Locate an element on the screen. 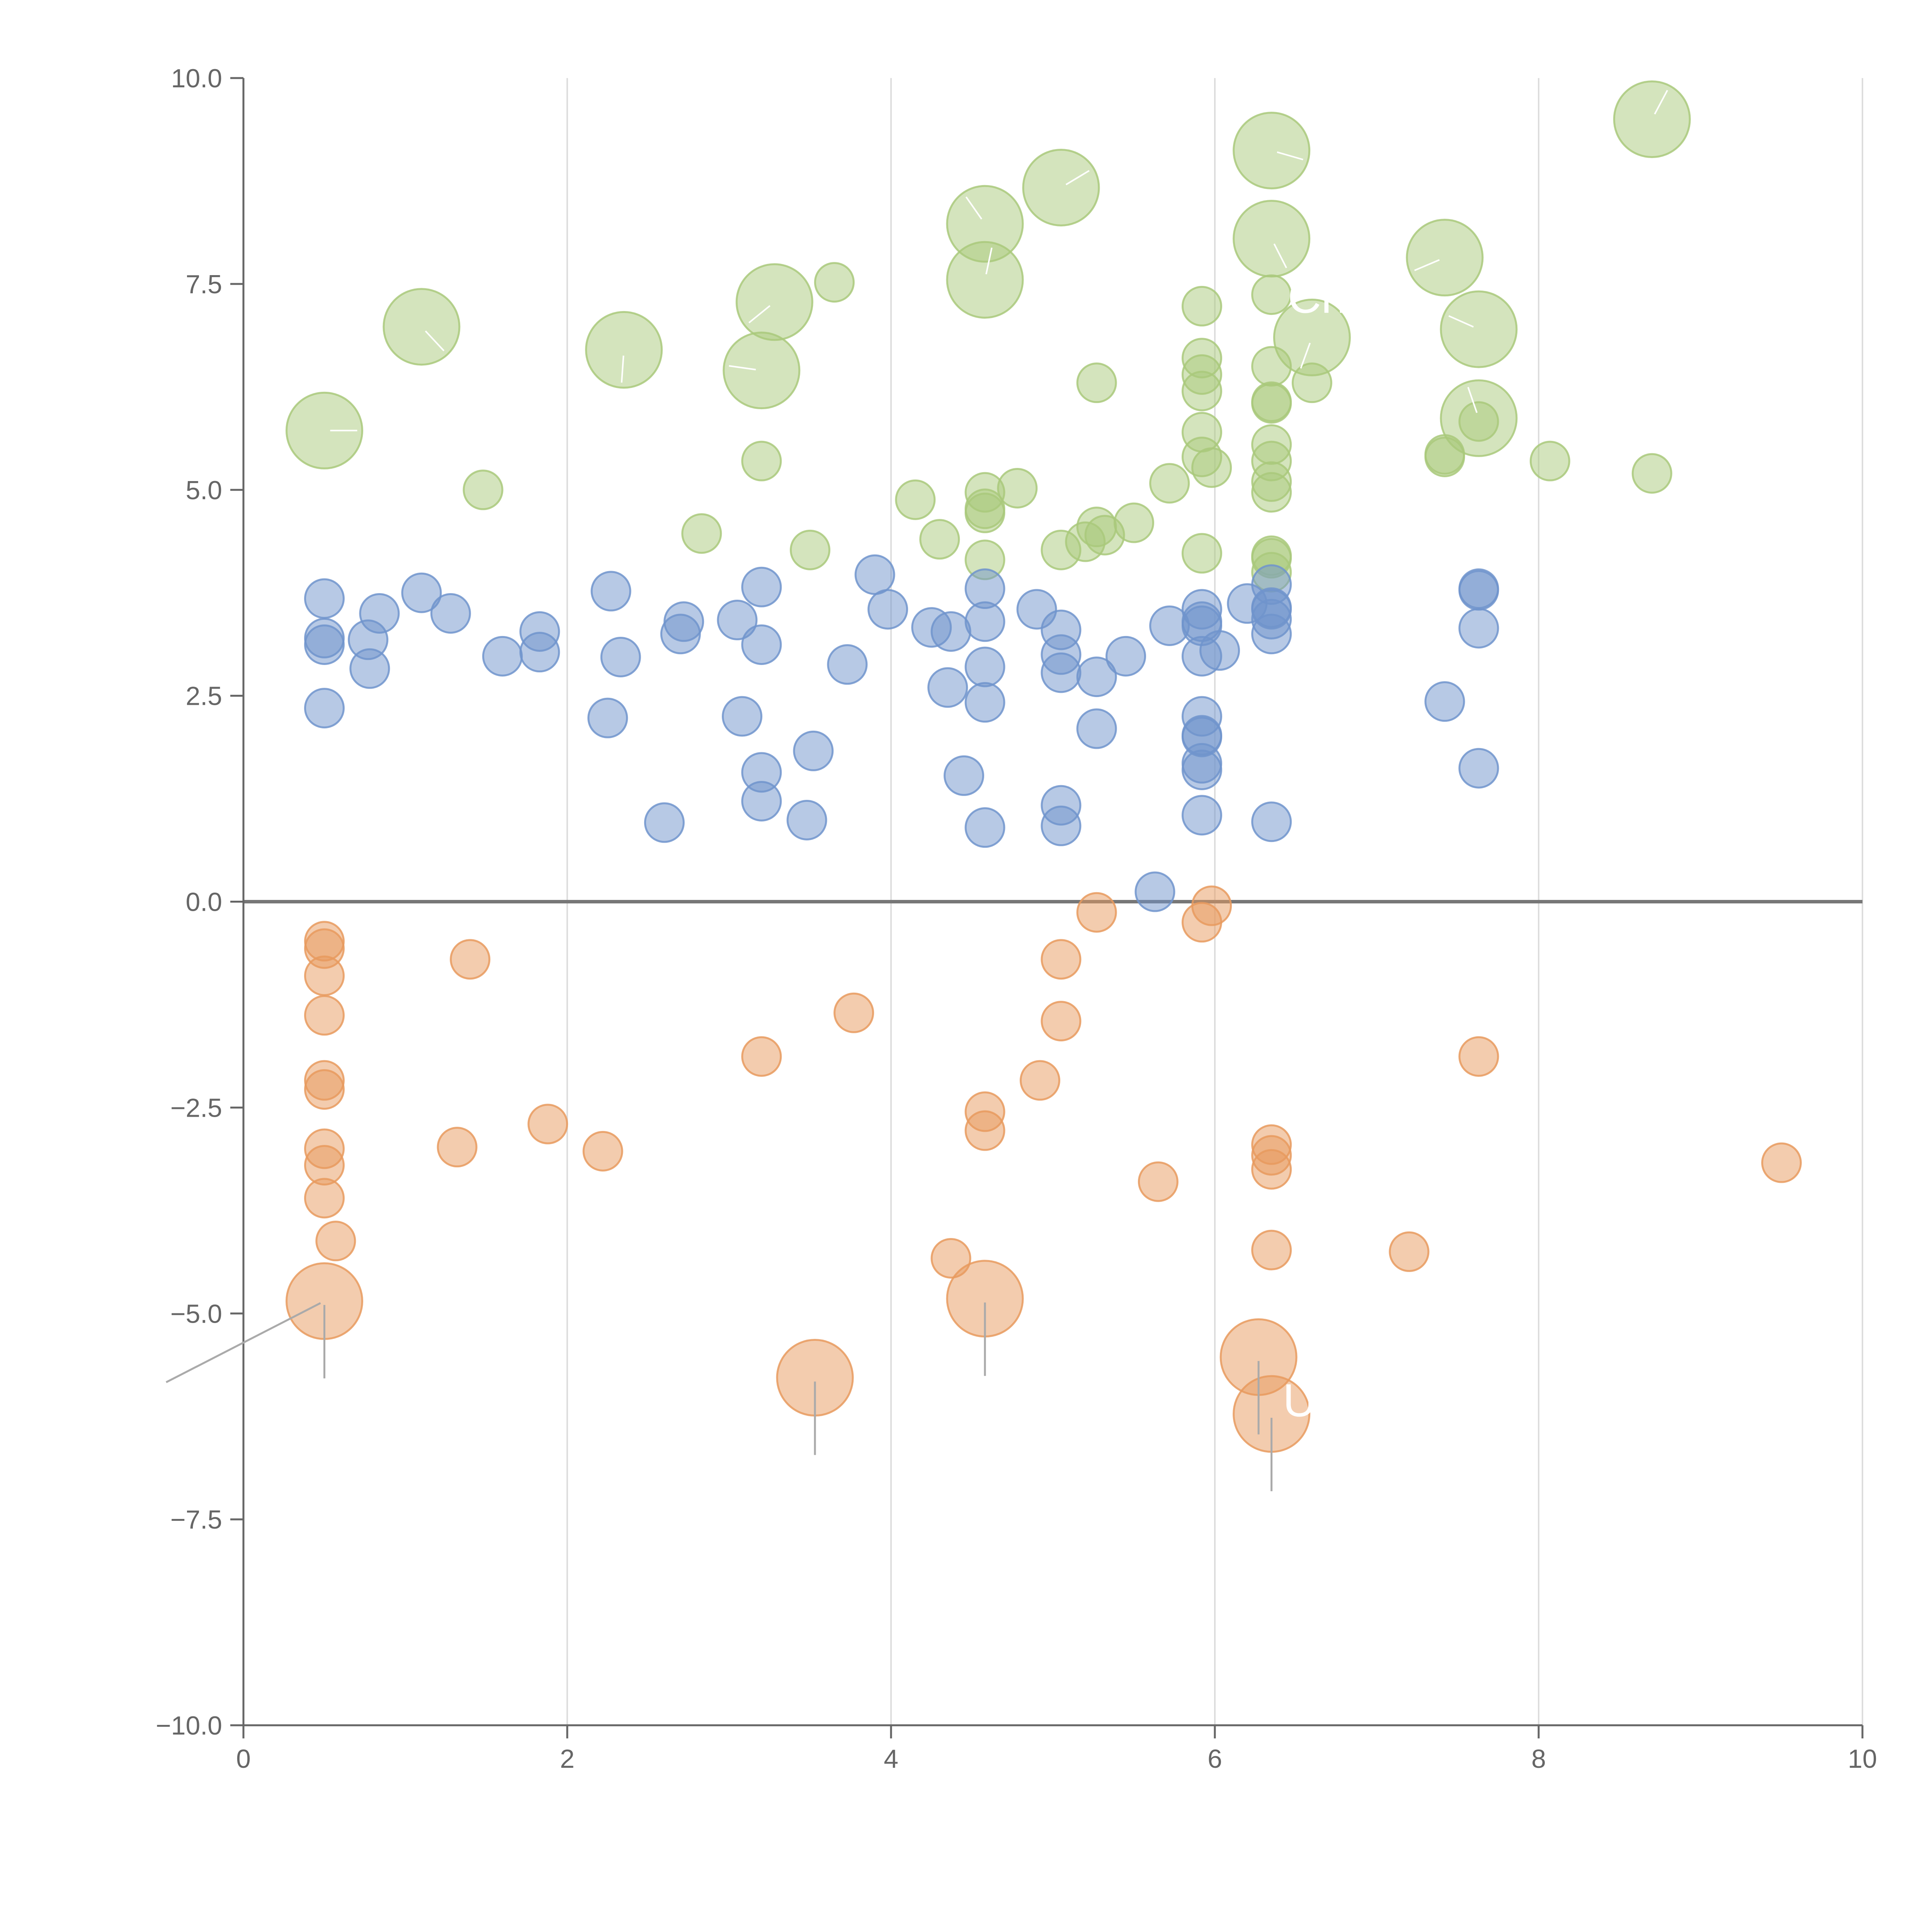 This screenshot has width=1932, height=1932. orange-long-leader is located at coordinates (243, 1342).